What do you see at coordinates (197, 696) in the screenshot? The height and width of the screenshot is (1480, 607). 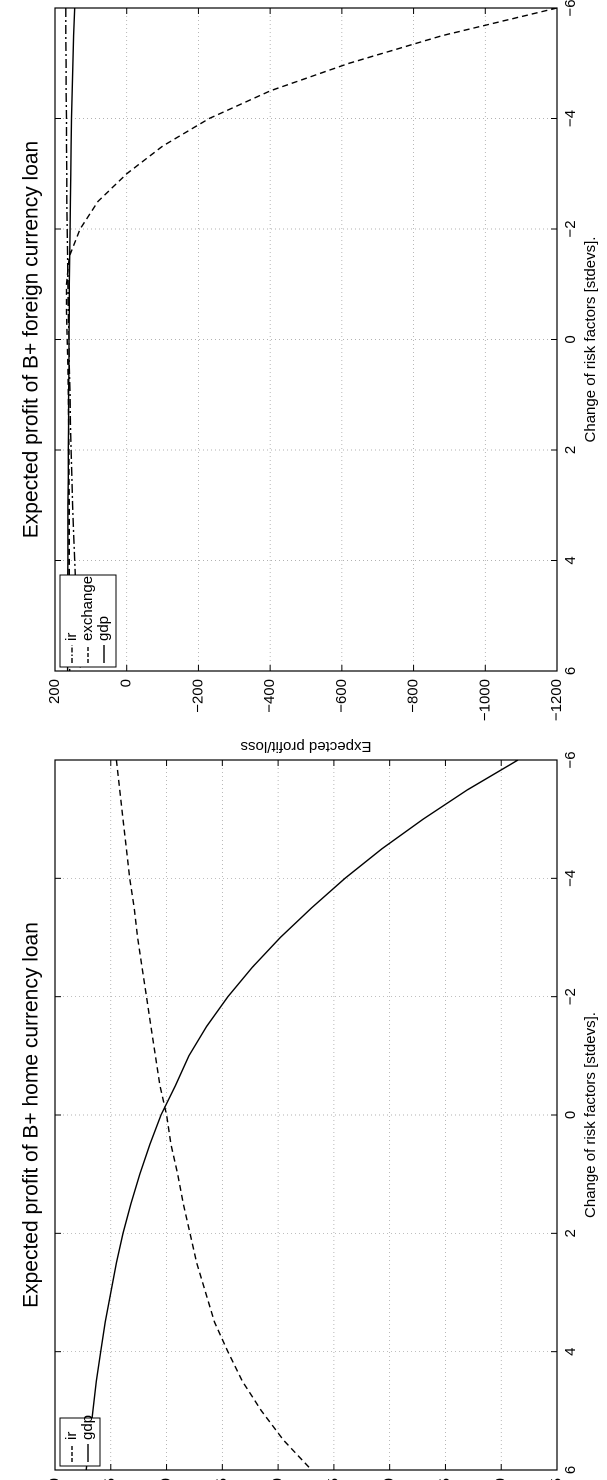 I see `y-tick-label: −200` at bounding box center [197, 696].